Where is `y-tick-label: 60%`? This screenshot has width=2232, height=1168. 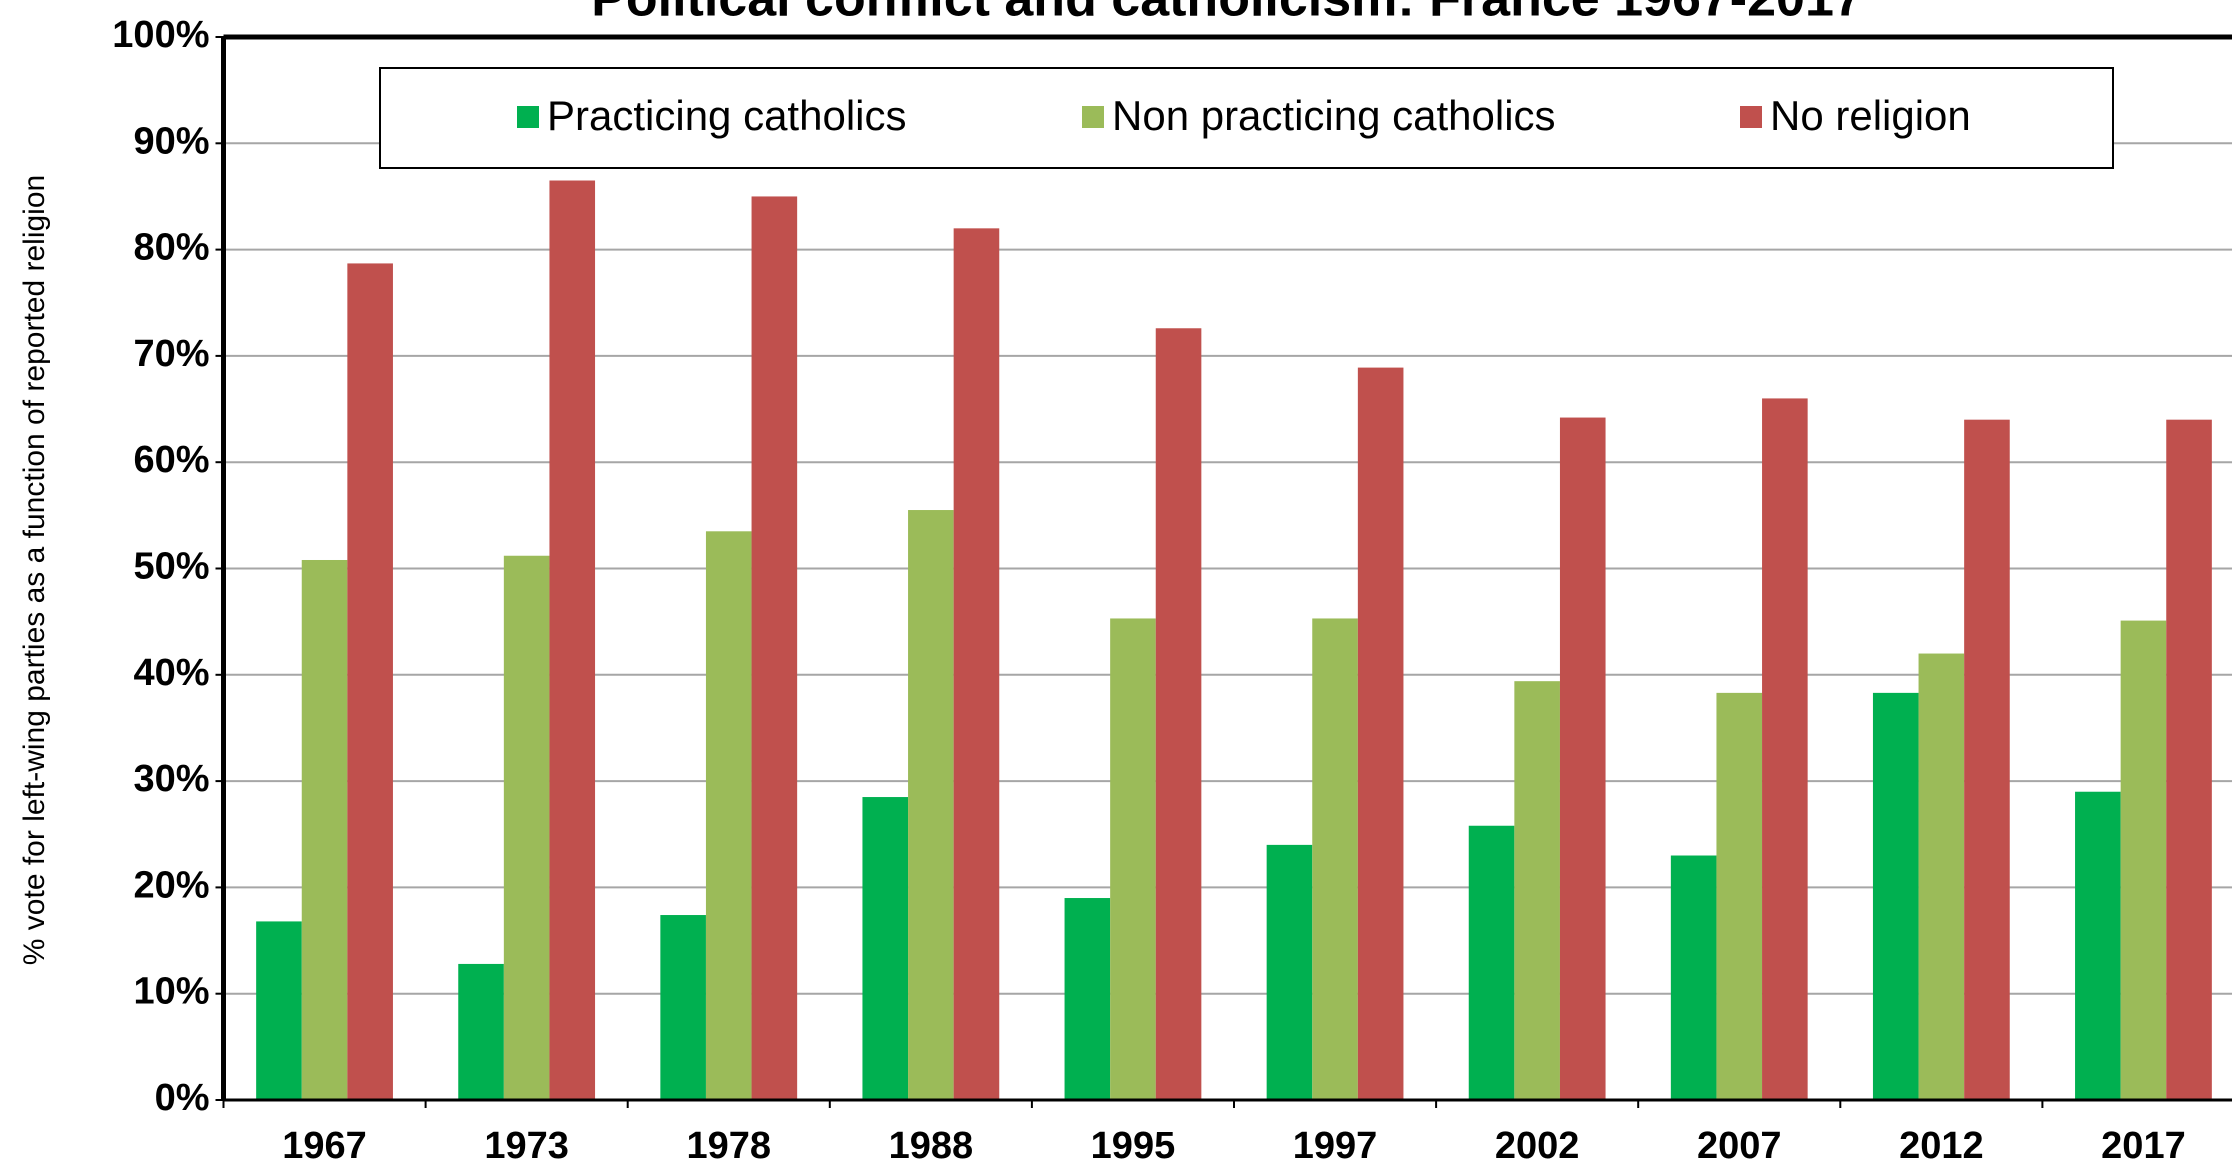
y-tick-label: 60% is located at coordinates (171, 460).